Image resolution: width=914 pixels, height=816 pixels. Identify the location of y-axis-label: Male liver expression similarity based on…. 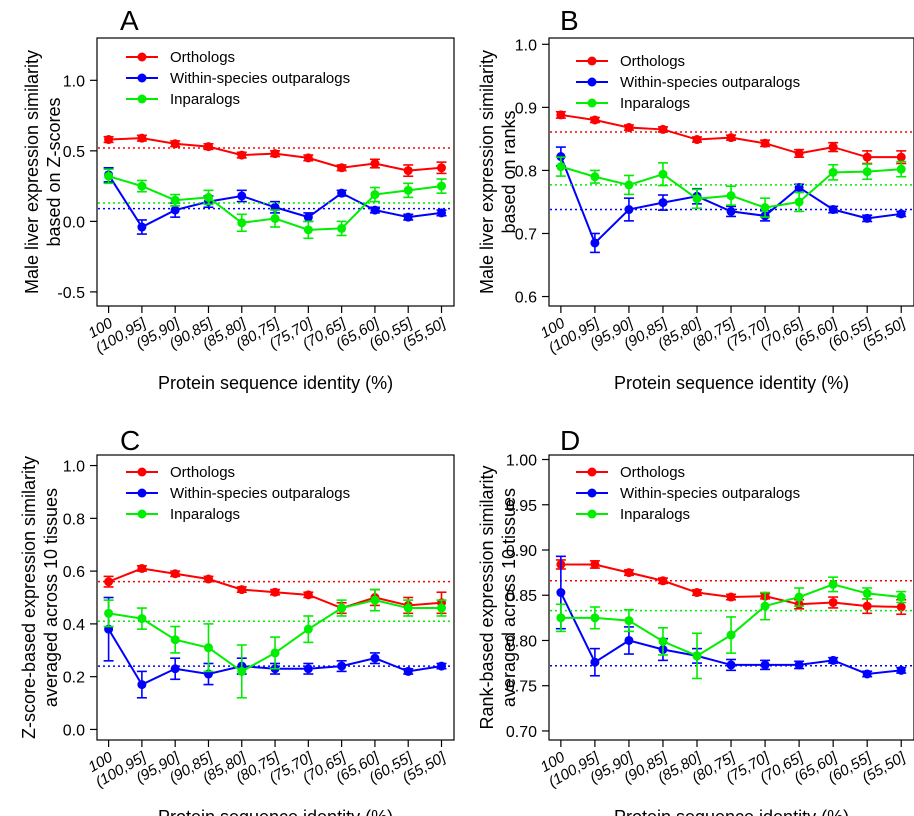
(43, 172).